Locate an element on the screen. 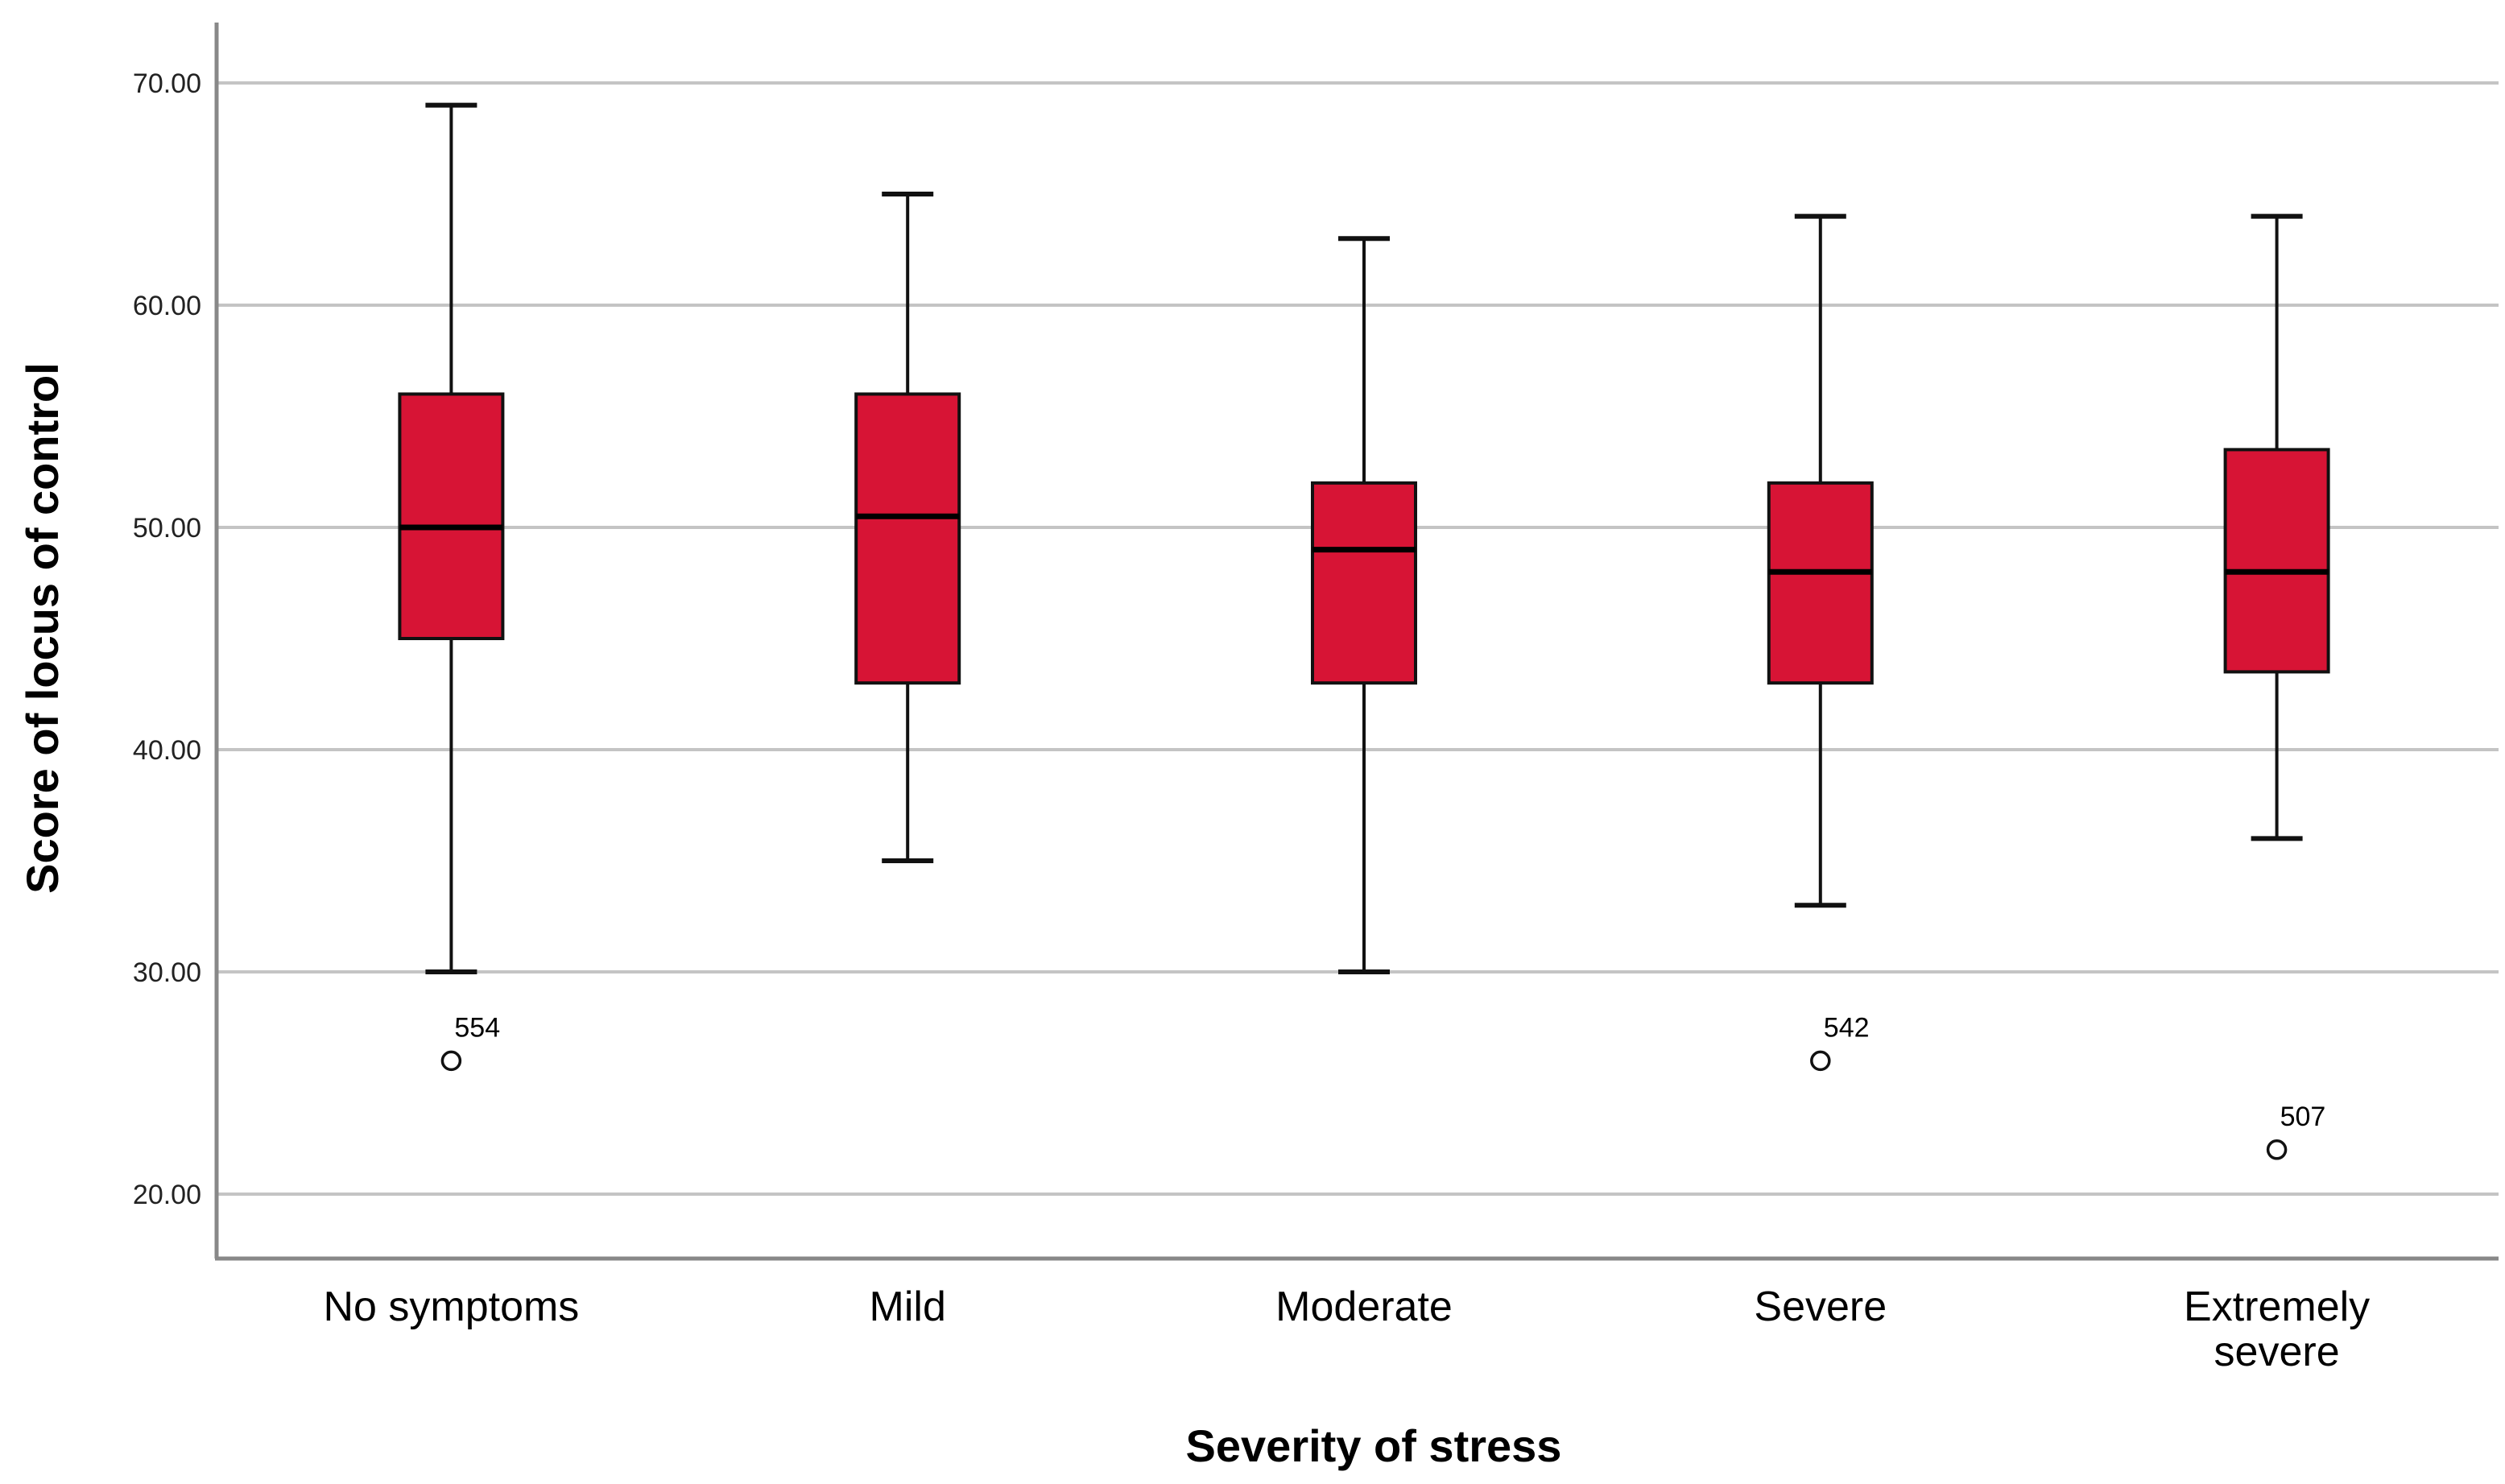  x-category-label: Moderate is located at coordinates (1364, 1307).